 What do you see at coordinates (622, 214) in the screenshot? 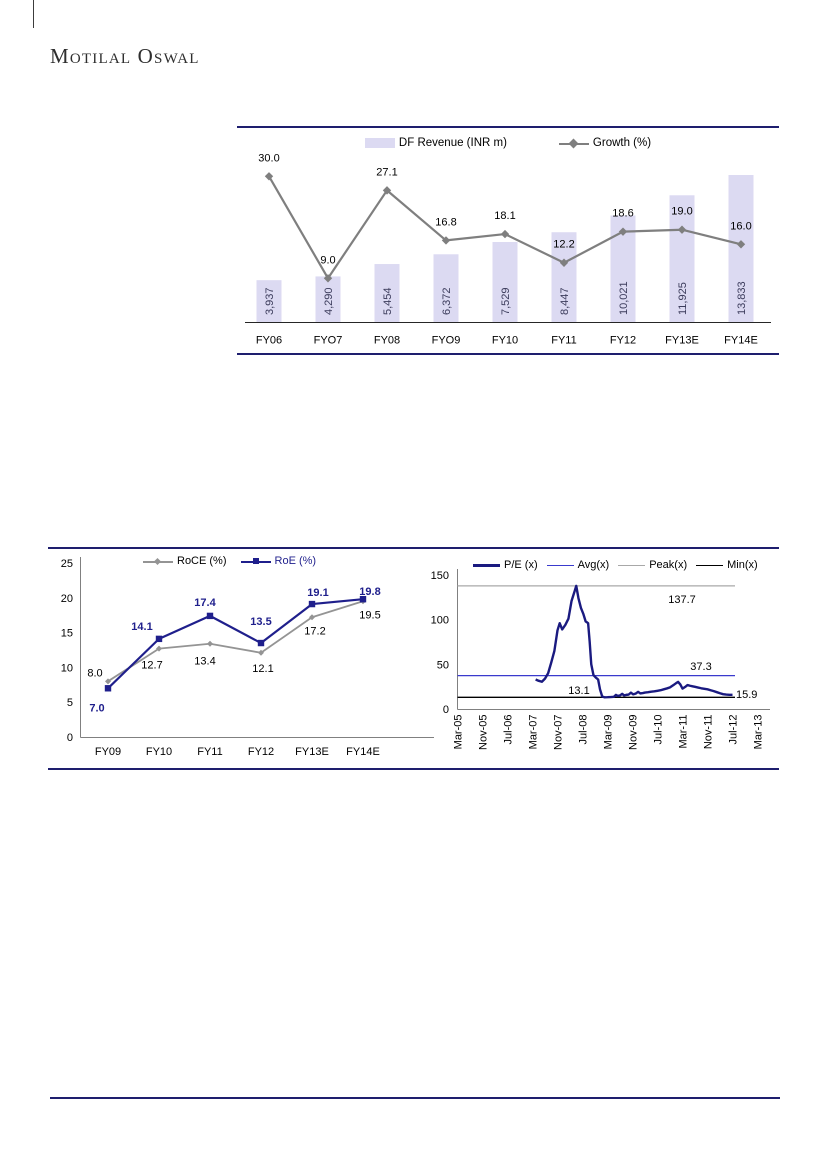
I see `svg-text: 18.6` at bounding box center [622, 214].